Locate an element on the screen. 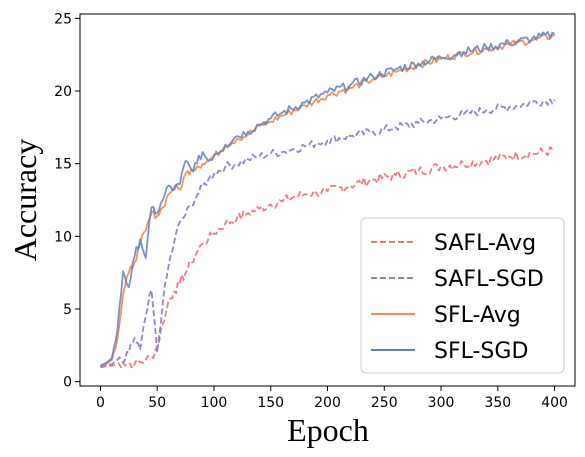  x-tick-label: 250 is located at coordinates (384, 403).